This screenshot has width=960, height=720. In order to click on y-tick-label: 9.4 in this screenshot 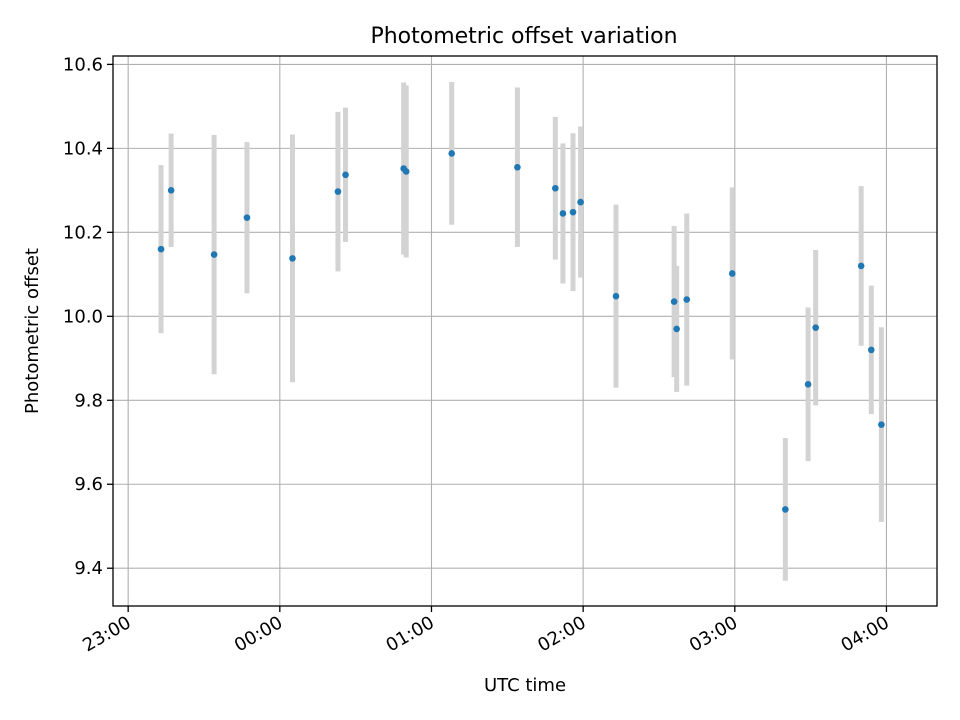, I will do `click(88, 568)`.